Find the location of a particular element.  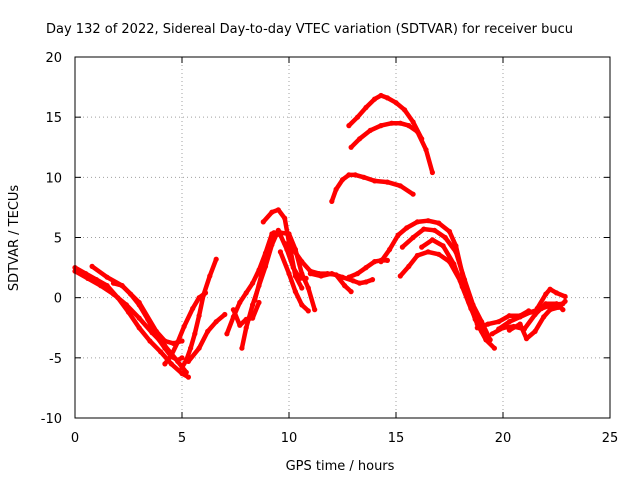

y-tick-label: -10 is located at coordinates (51, 419).